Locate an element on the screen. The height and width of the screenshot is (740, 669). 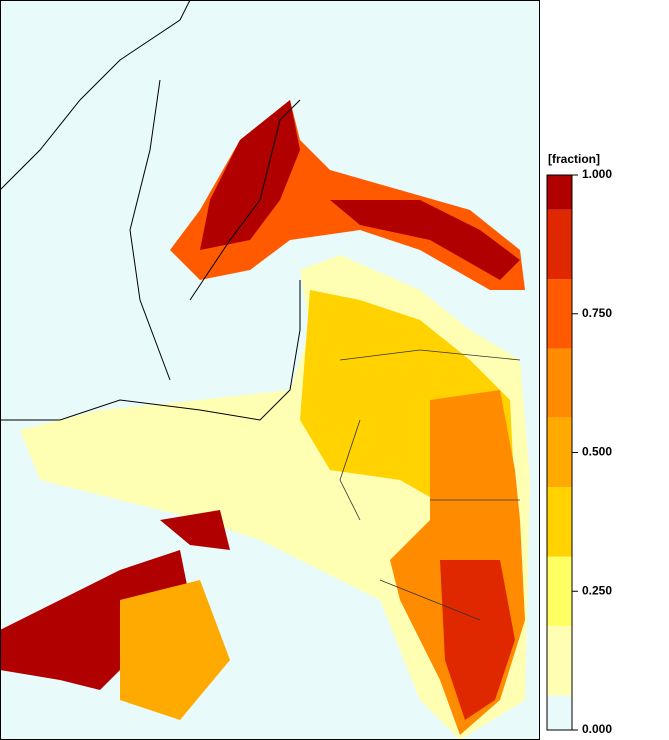
colorbar-tick-label: 0.000 is located at coordinates (597, 729).